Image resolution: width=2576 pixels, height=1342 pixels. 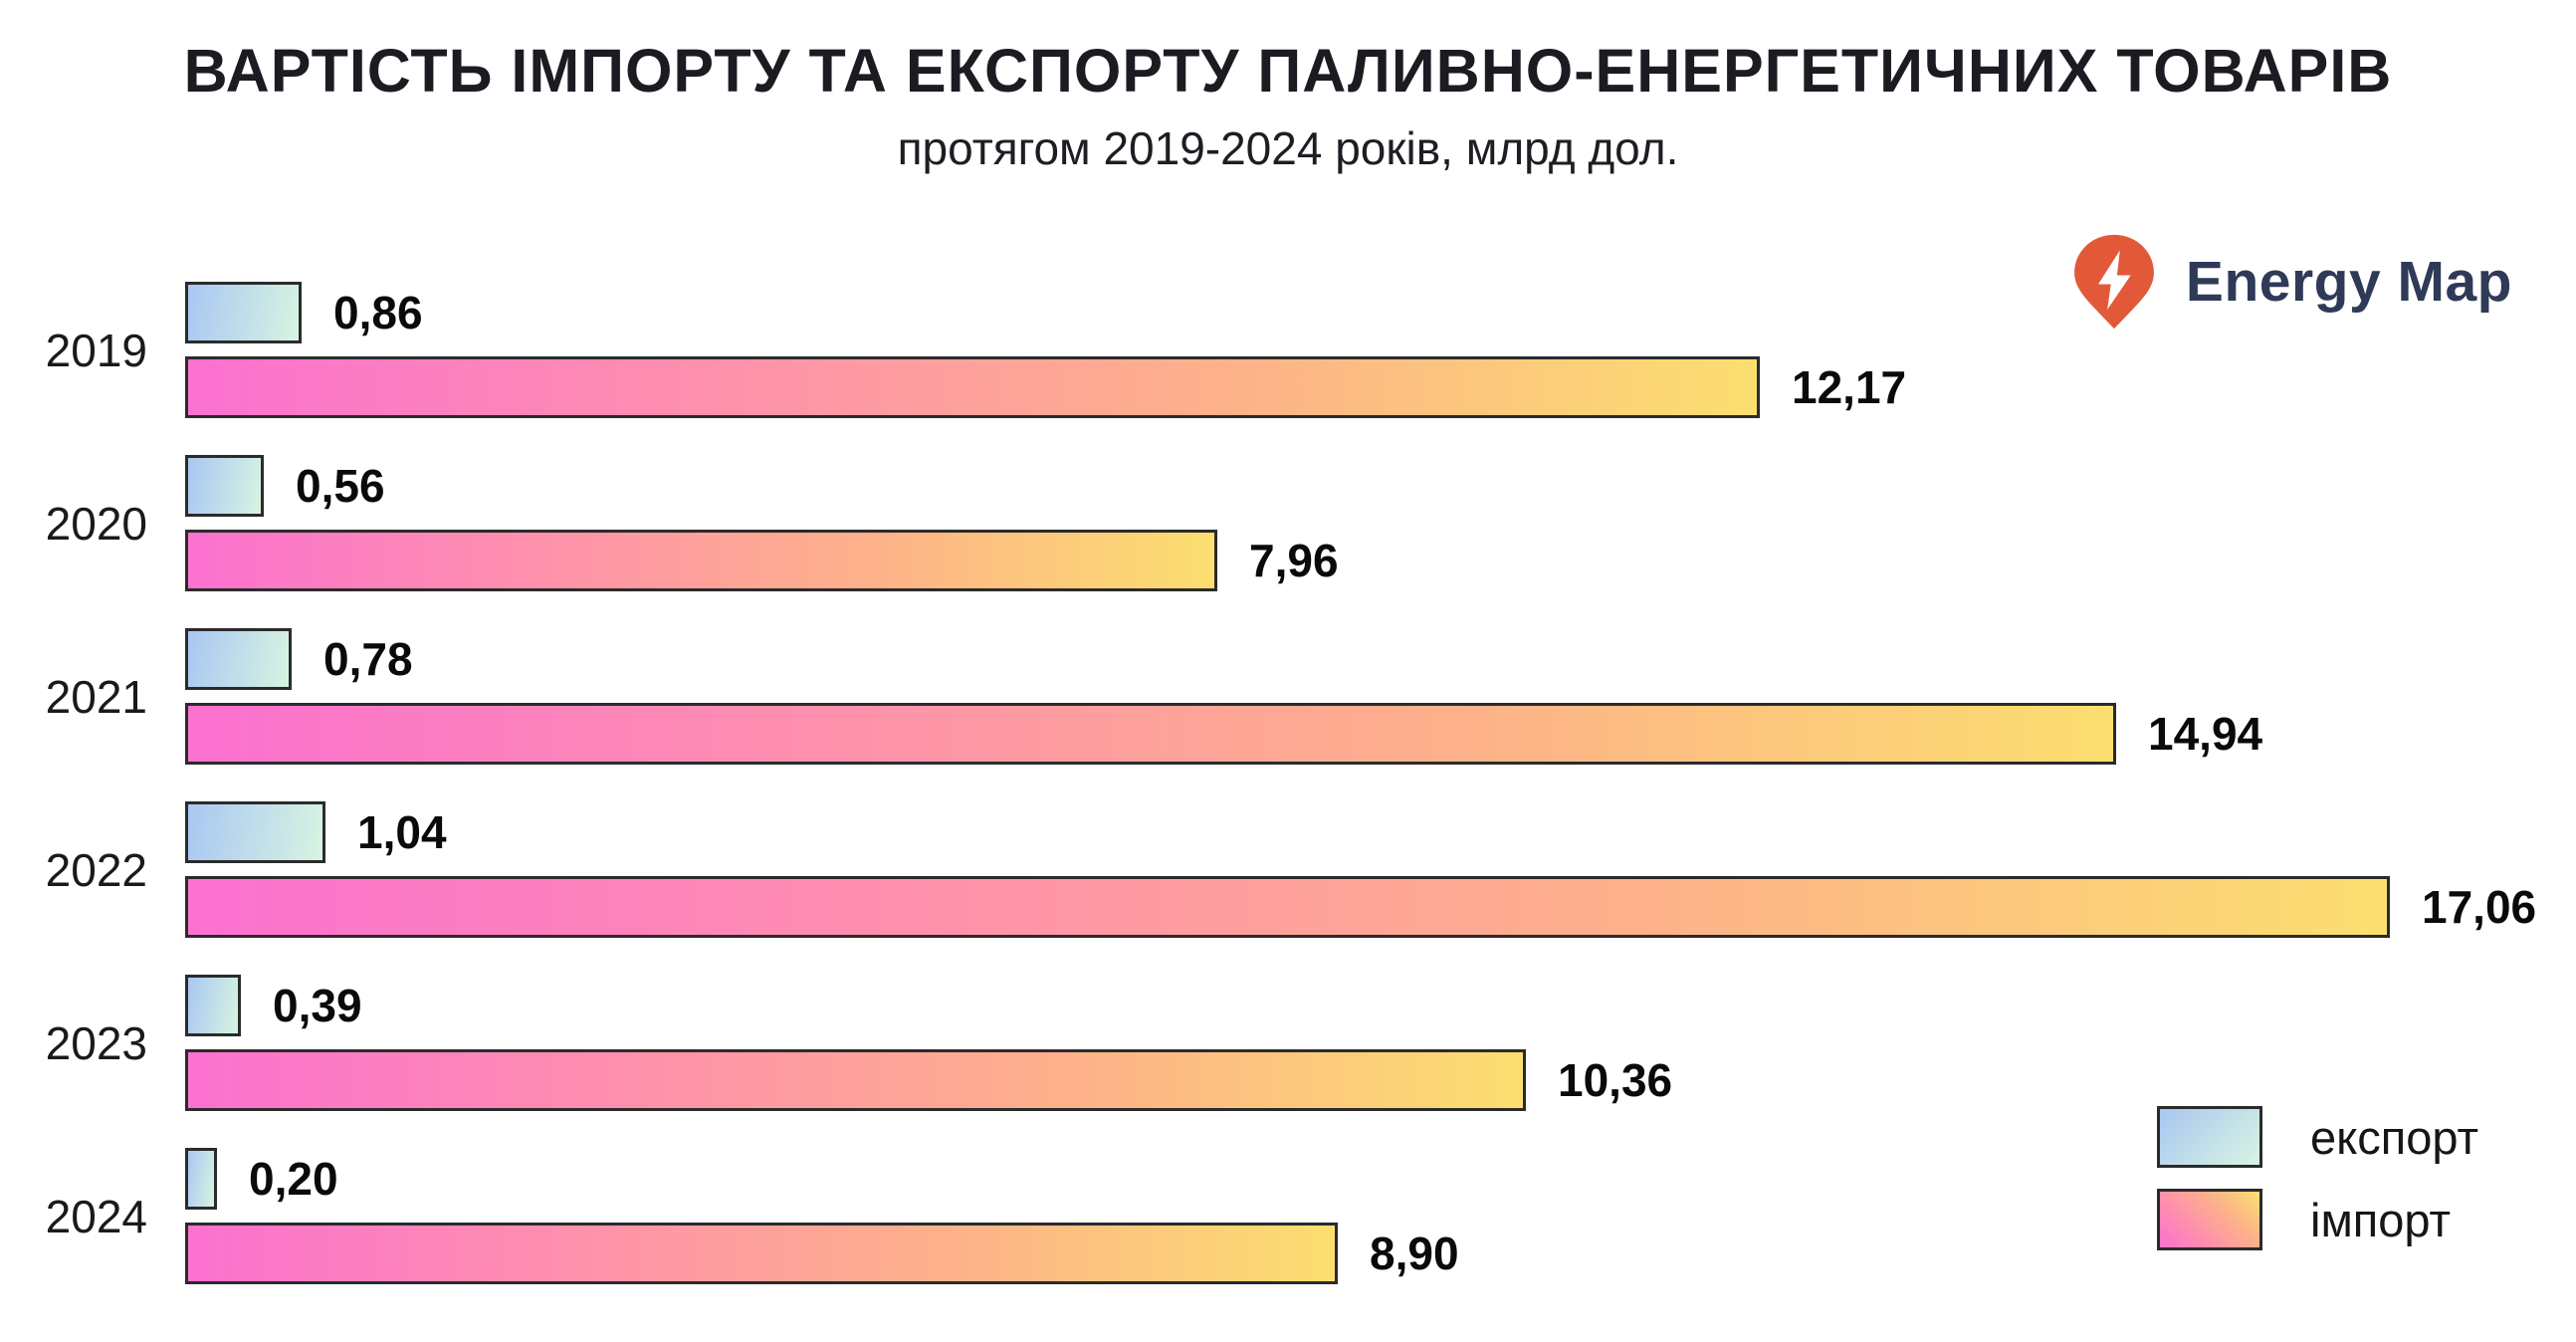 I want to click on year-label-2023: 2023, so click(x=96, y=1042).